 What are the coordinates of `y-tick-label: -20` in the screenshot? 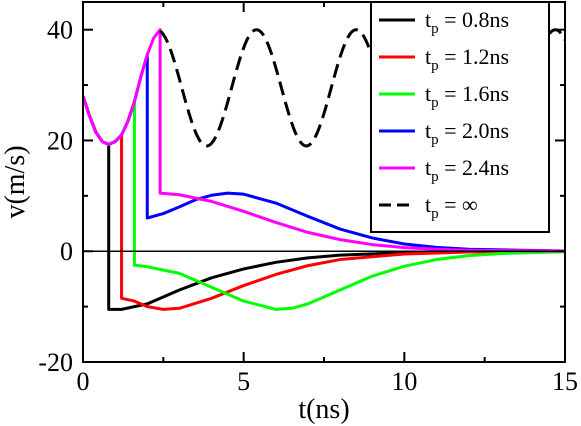 It's located at (55, 362).